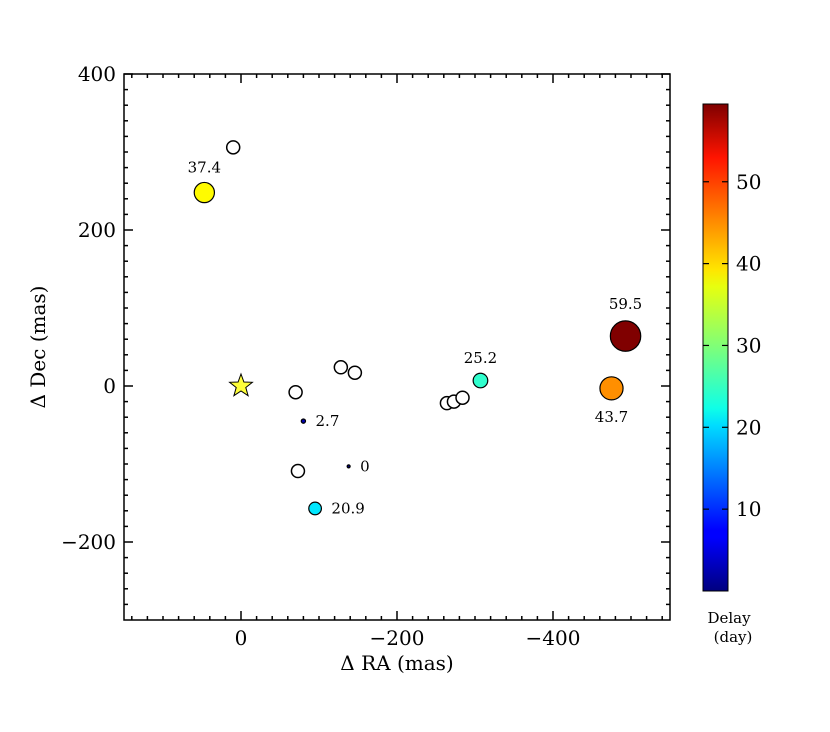 This screenshot has height=732, width=830. I want to click on colorbar-label-line2: (day), so click(733, 637).